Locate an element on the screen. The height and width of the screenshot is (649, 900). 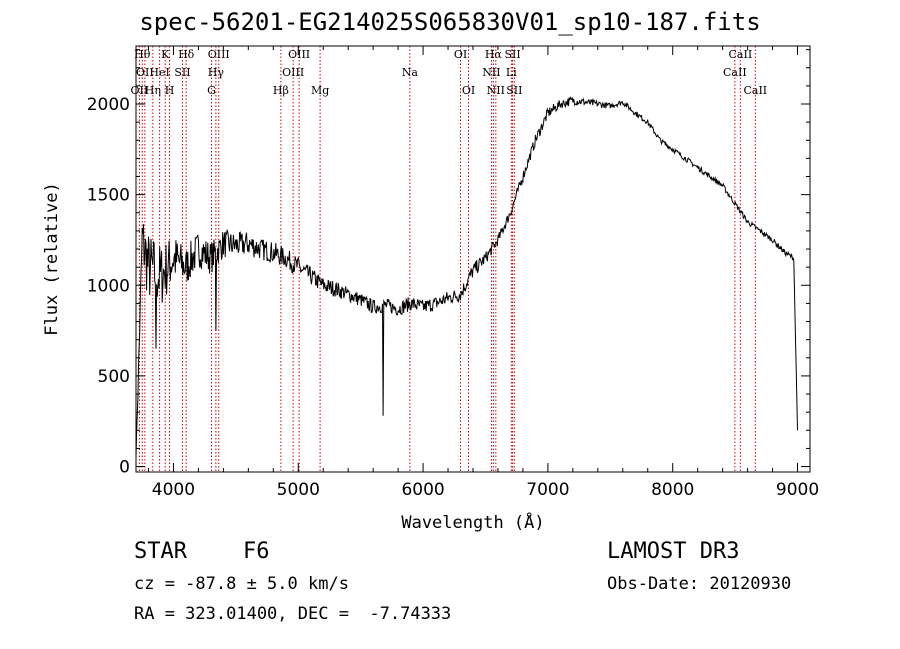
line-label: K is located at coordinates (165, 54).